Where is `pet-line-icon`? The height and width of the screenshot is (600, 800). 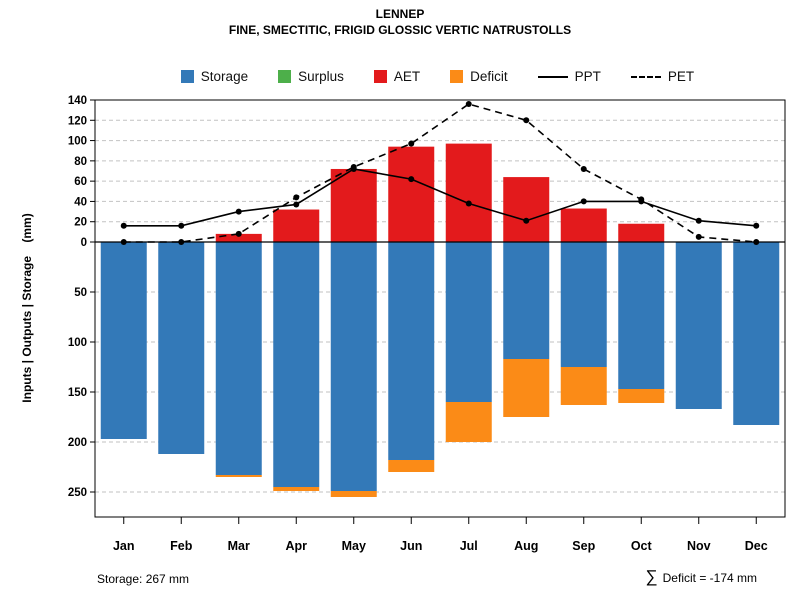 pet-line-icon is located at coordinates (645, 76).